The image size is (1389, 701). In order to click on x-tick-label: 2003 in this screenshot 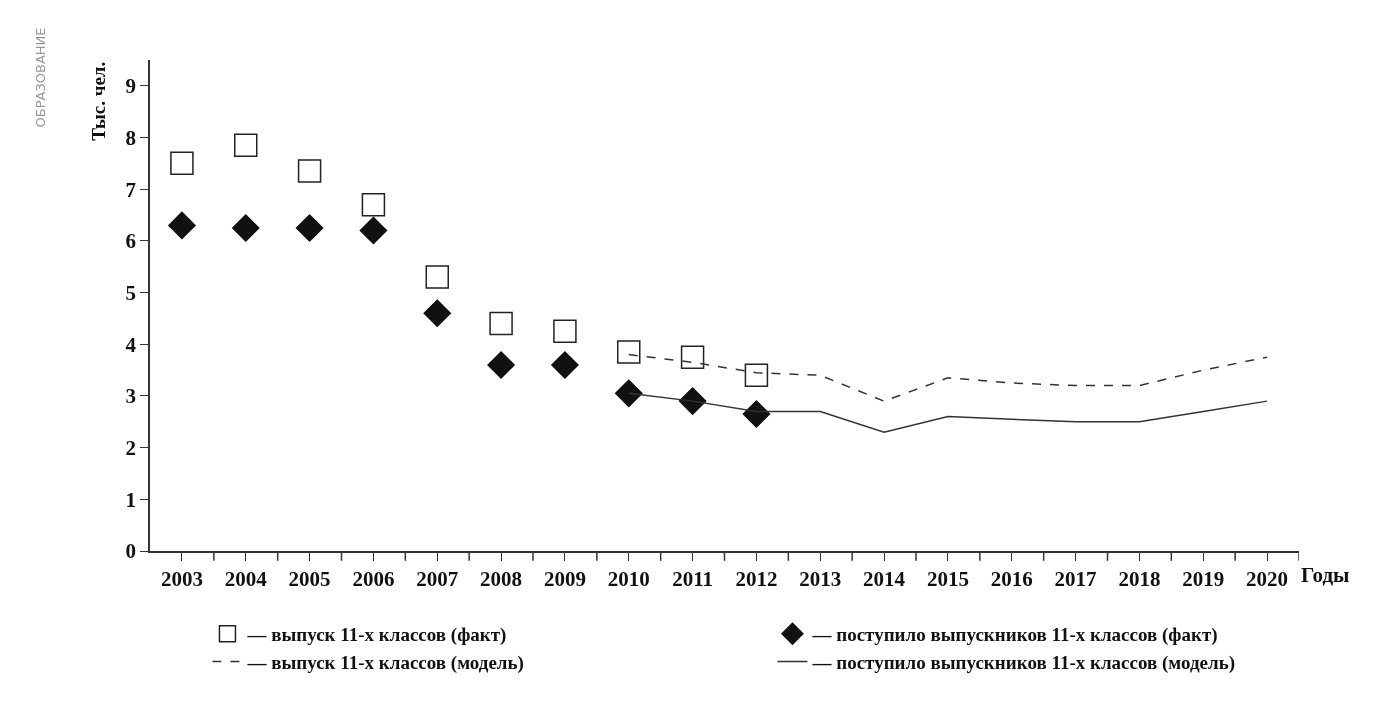, I will do `click(181, 578)`.